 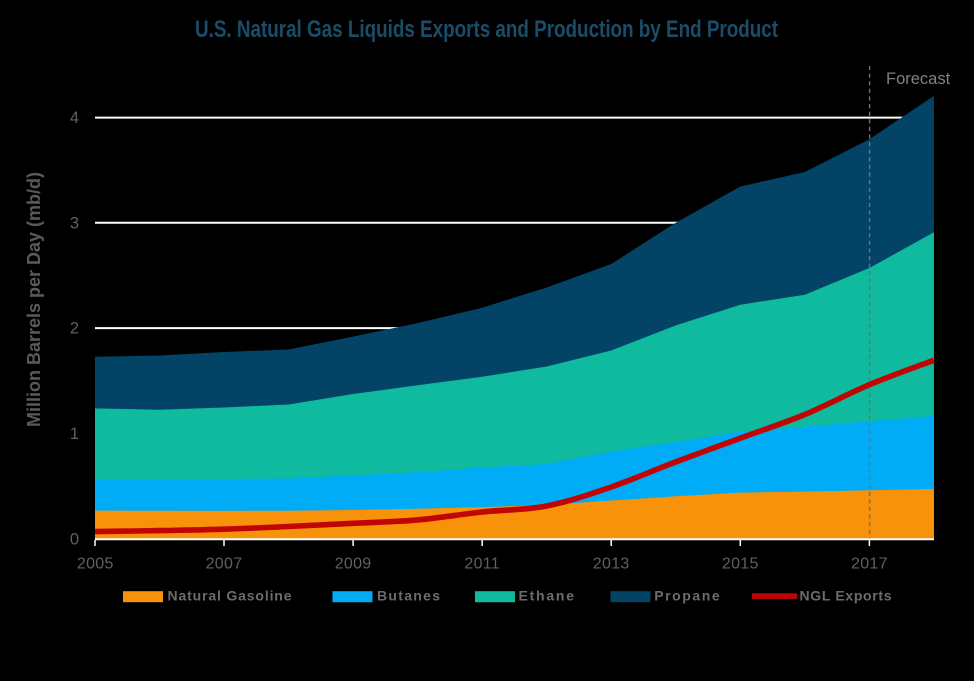 I want to click on svg-text: Butanes, so click(x=408, y=596).